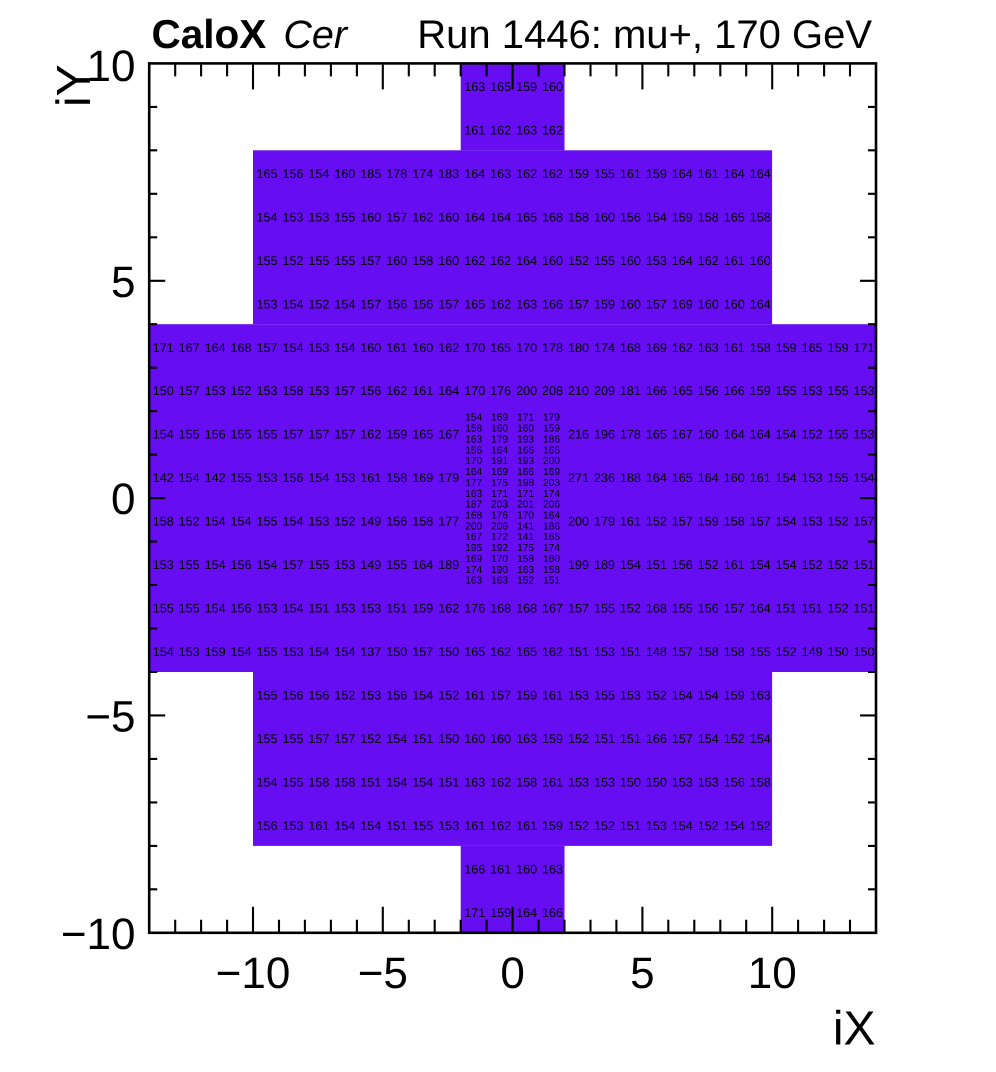 Image resolution: width=996 pixels, height=1072 pixels. Describe the element at coordinates (292, 783) in the screenshot. I see `svg-text: 155` at that location.